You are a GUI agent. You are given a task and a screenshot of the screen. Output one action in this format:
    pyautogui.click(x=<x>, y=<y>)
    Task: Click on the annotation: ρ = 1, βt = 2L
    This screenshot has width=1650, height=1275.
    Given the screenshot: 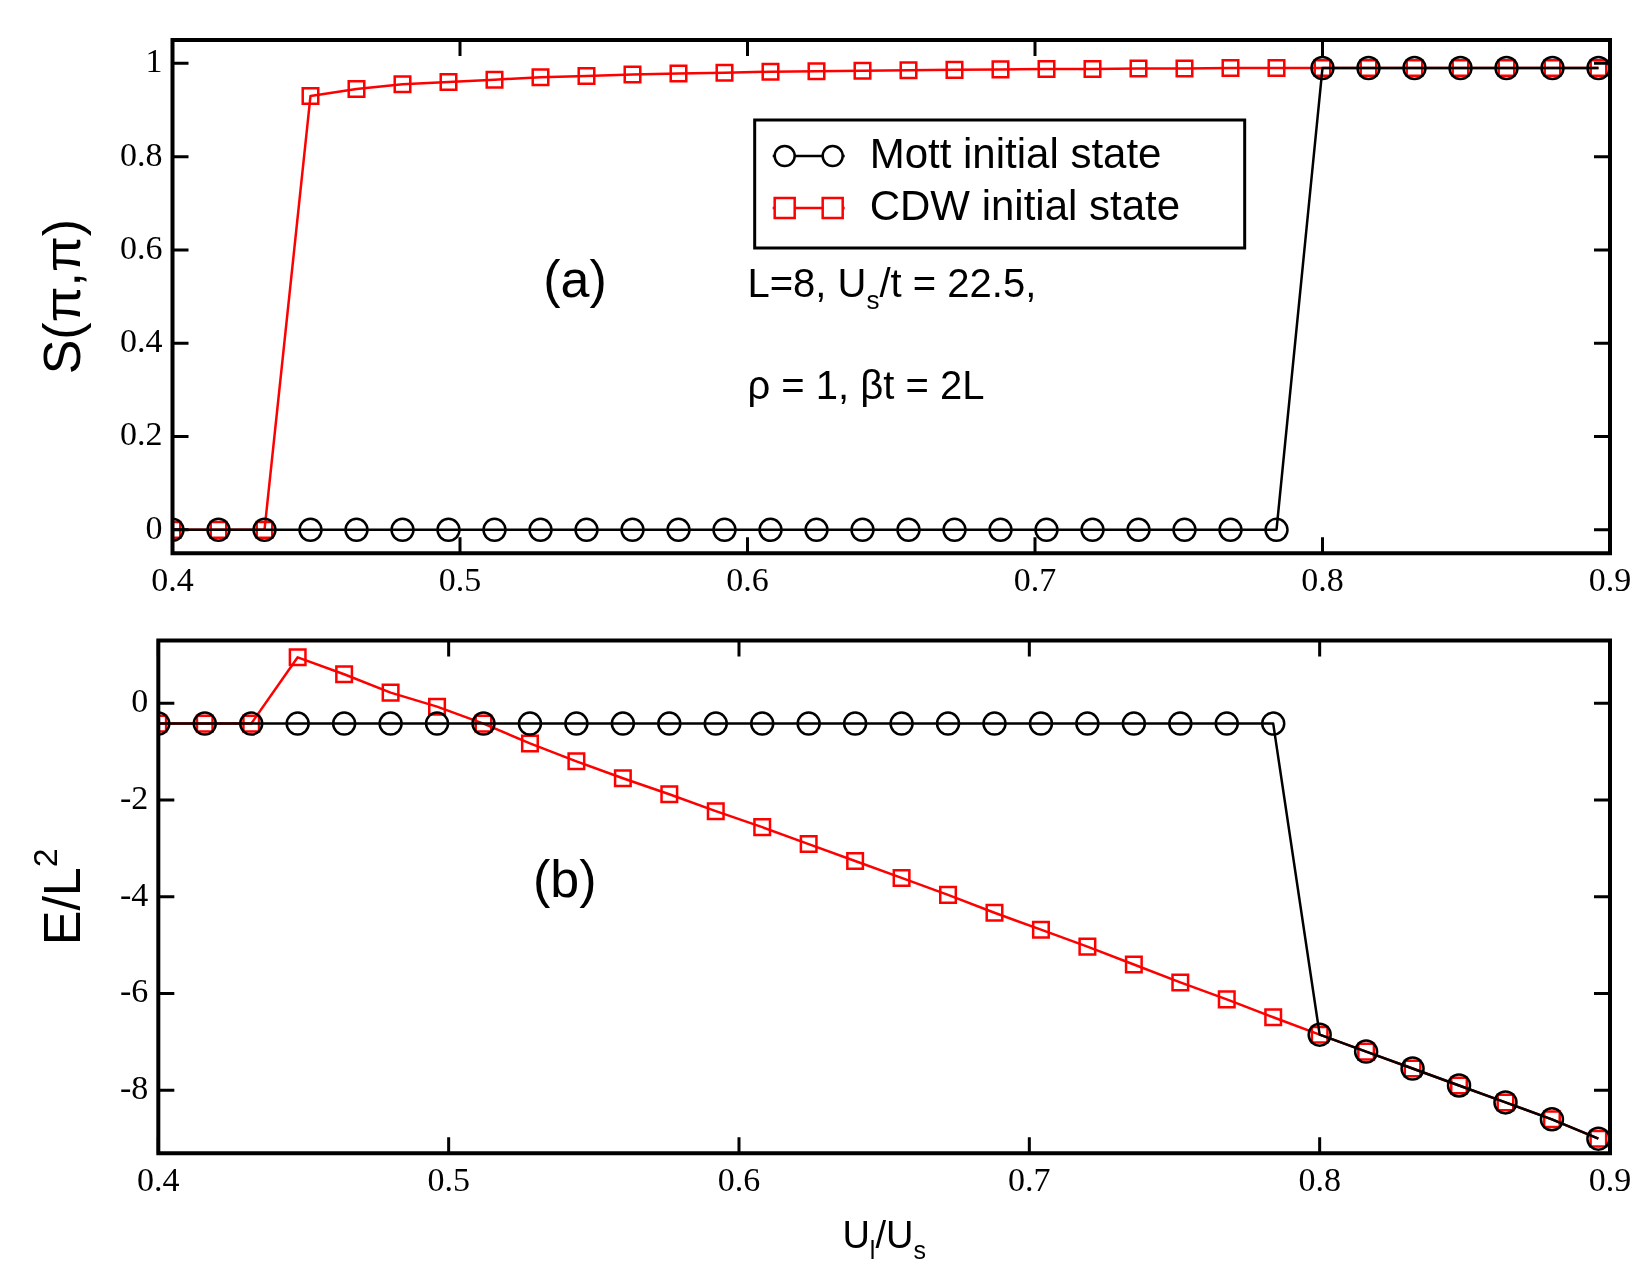 What is the action you would take?
    pyautogui.click(x=866, y=385)
    